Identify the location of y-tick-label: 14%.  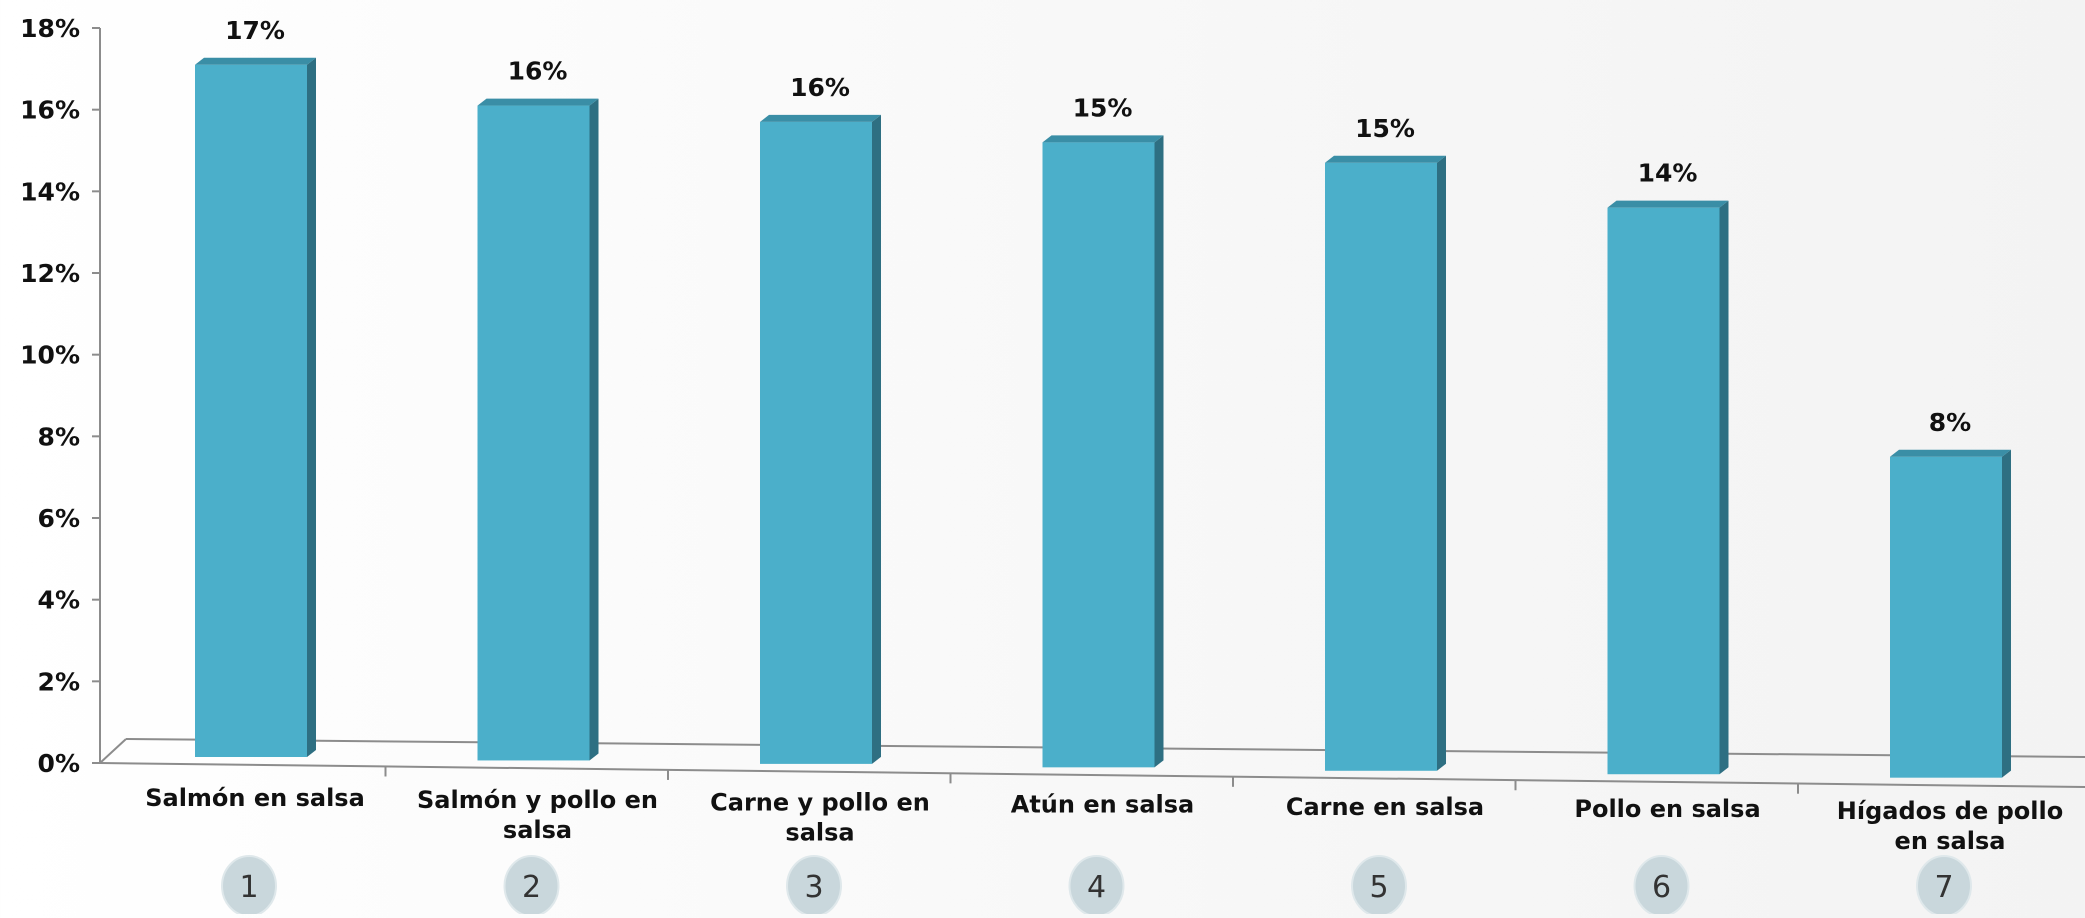
(50, 191).